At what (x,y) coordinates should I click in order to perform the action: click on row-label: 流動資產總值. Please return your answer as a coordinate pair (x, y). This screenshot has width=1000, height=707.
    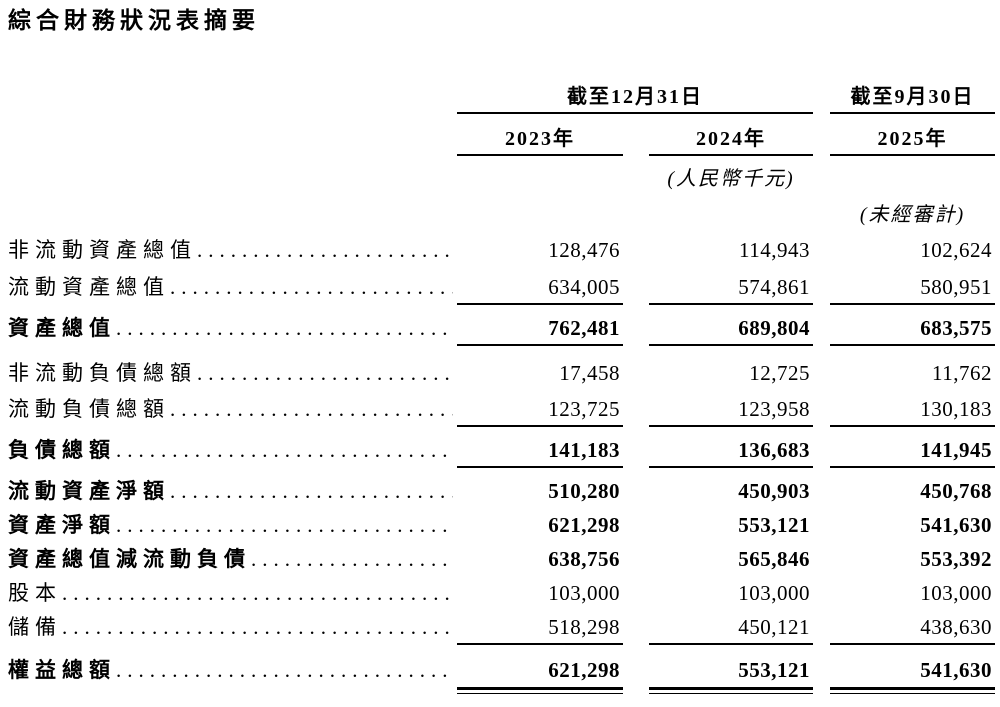
    Looking at the image, I should click on (89, 287).